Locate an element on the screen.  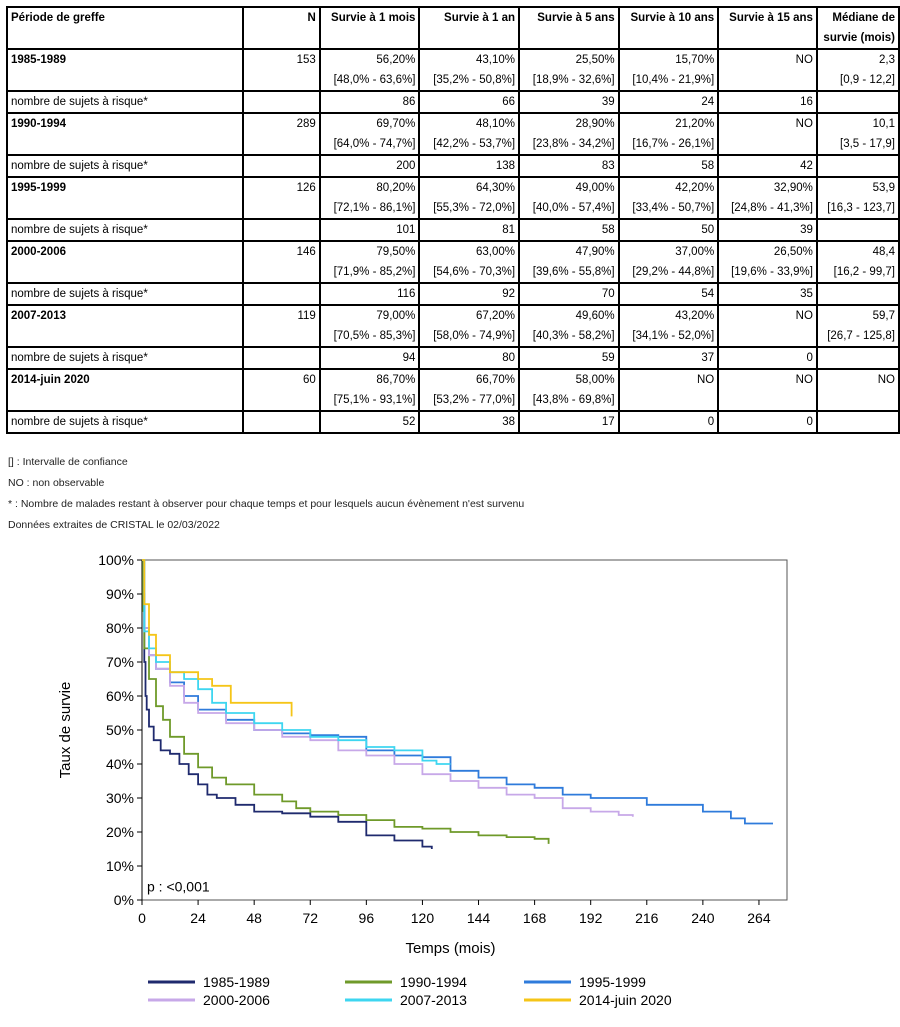
table-row-period: 2014-juin 2020 60 86,70% 66,70% 58,00% NO NO NO is located at coordinates (453, 379).